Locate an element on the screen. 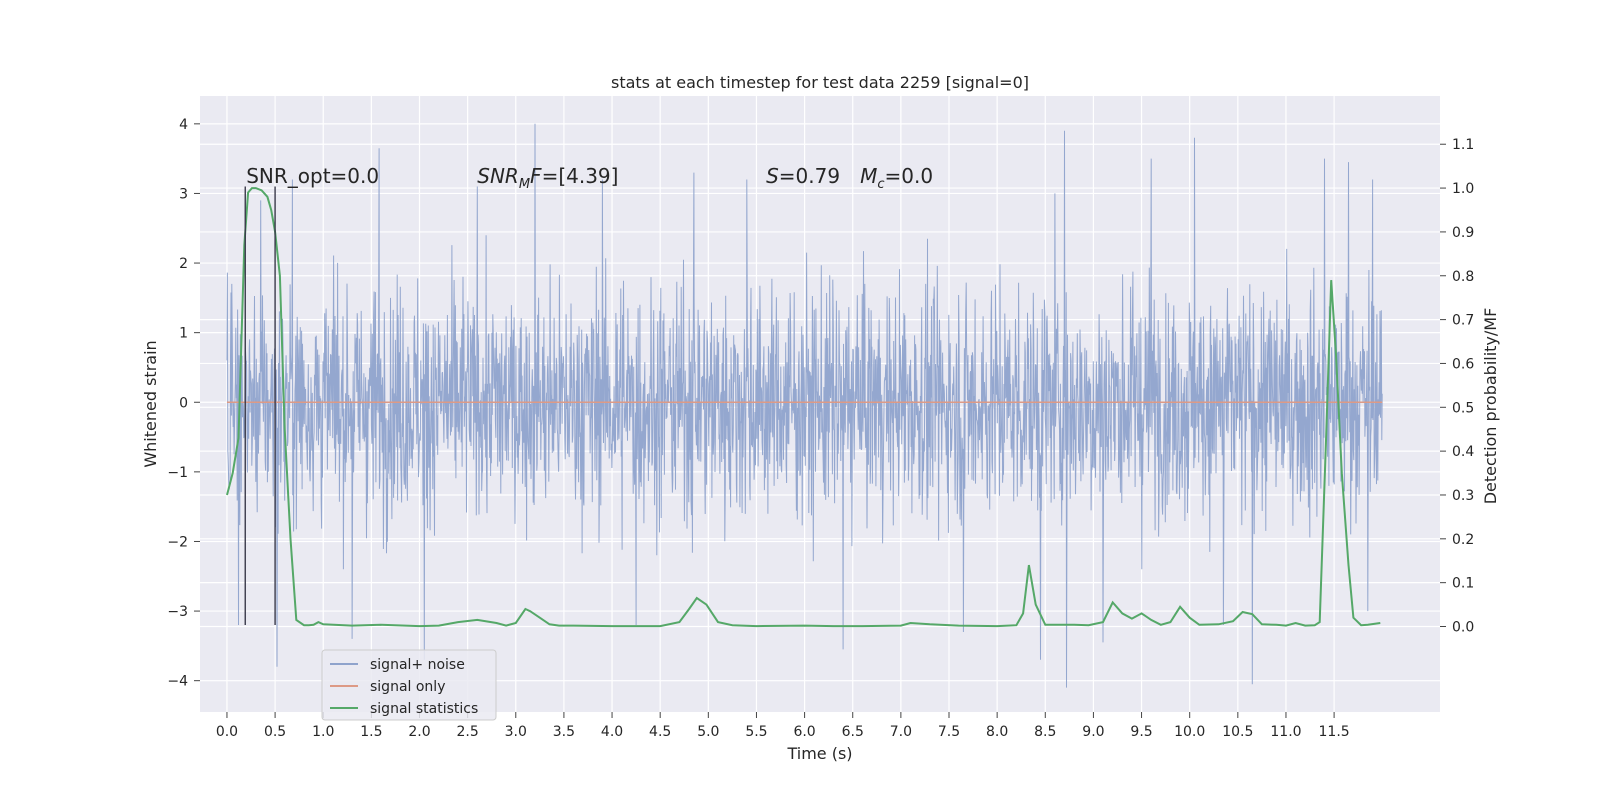 Image resolution: width=1600 pixels, height=800 pixels. legend-box is located at coordinates (409, 685).